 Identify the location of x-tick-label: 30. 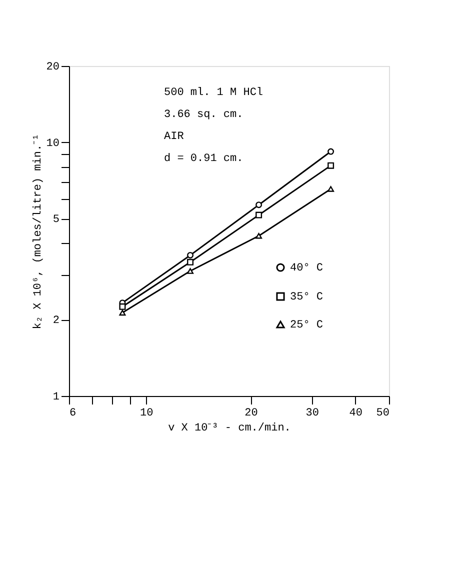
(313, 414).